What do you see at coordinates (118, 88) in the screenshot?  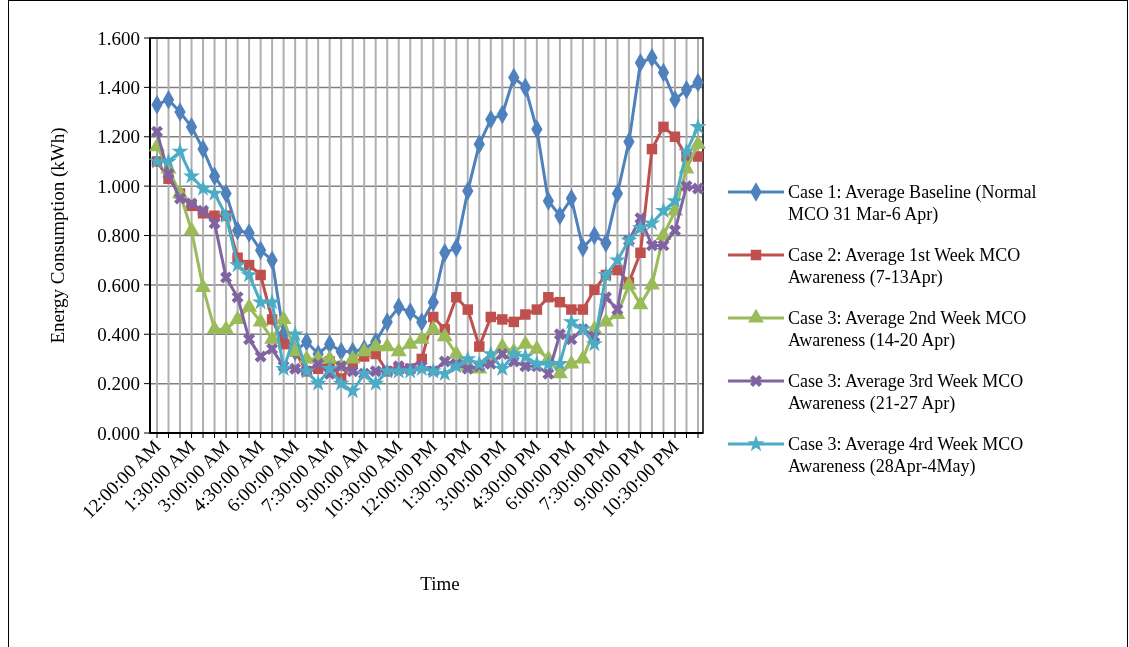 I see `y-tick-label: 1.400` at bounding box center [118, 88].